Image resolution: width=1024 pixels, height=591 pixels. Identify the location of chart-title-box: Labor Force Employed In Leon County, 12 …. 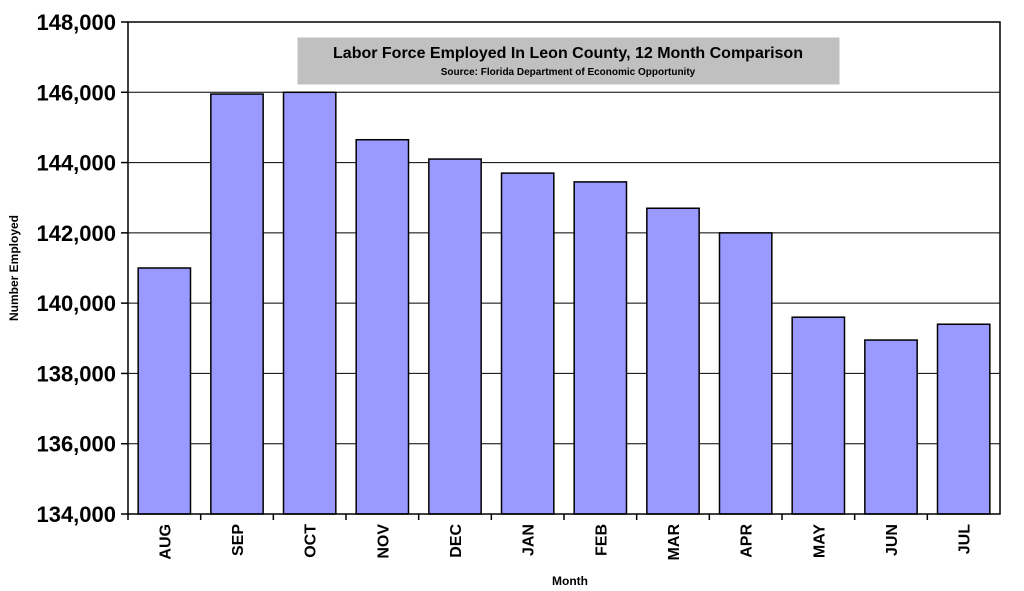
(568, 61).